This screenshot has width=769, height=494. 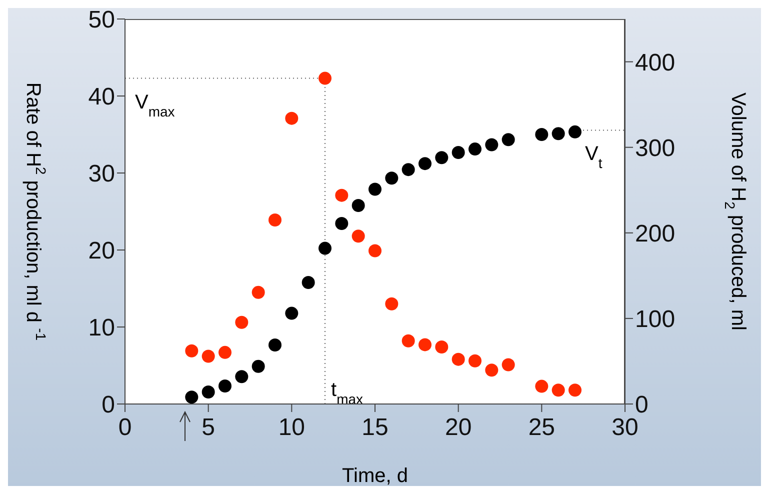 What do you see at coordinates (655, 148) in the screenshot?
I see `y2-tick-label: 300` at bounding box center [655, 148].